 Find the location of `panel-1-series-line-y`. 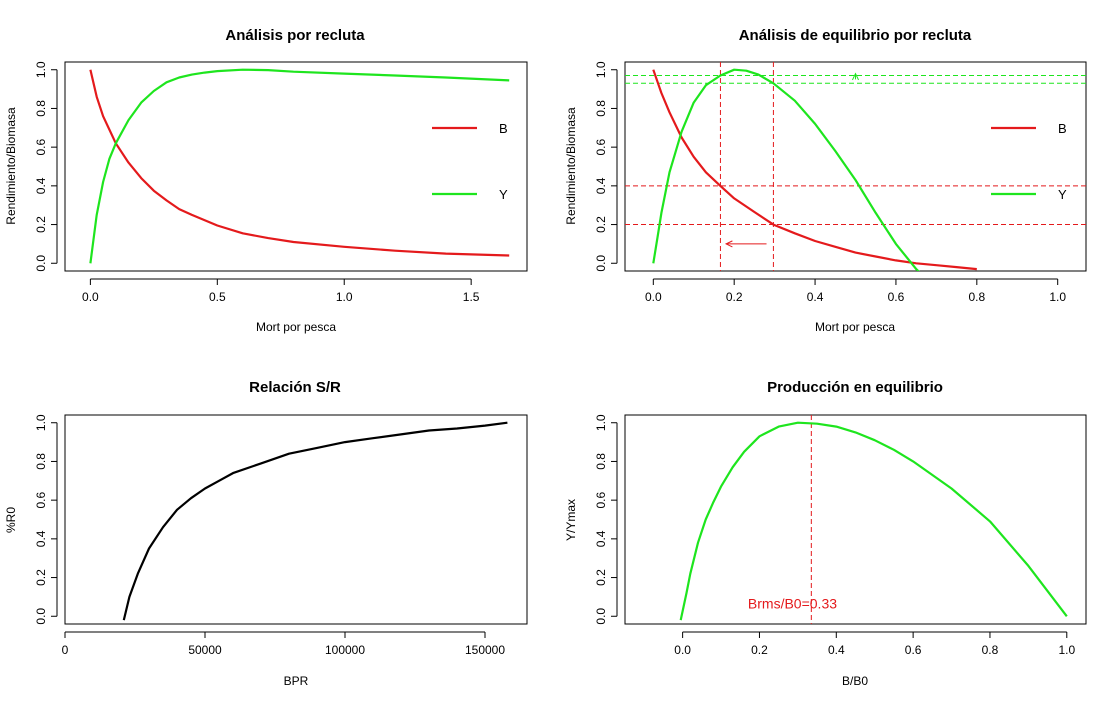

panel-1-series-line-y is located at coordinates (786, 169).